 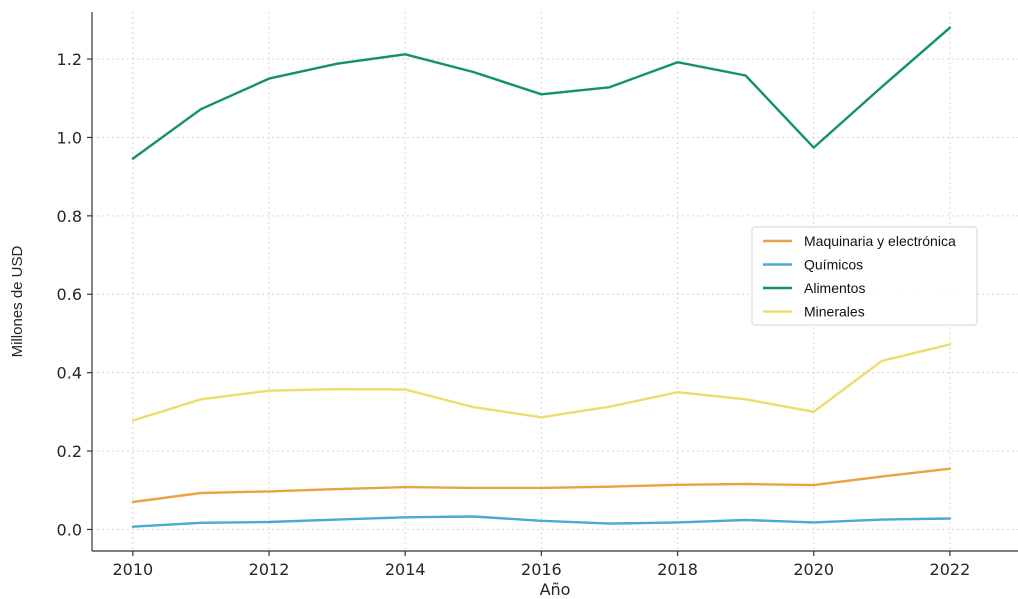 I want to click on y-tick-label: 0.2, so click(x=69, y=451).